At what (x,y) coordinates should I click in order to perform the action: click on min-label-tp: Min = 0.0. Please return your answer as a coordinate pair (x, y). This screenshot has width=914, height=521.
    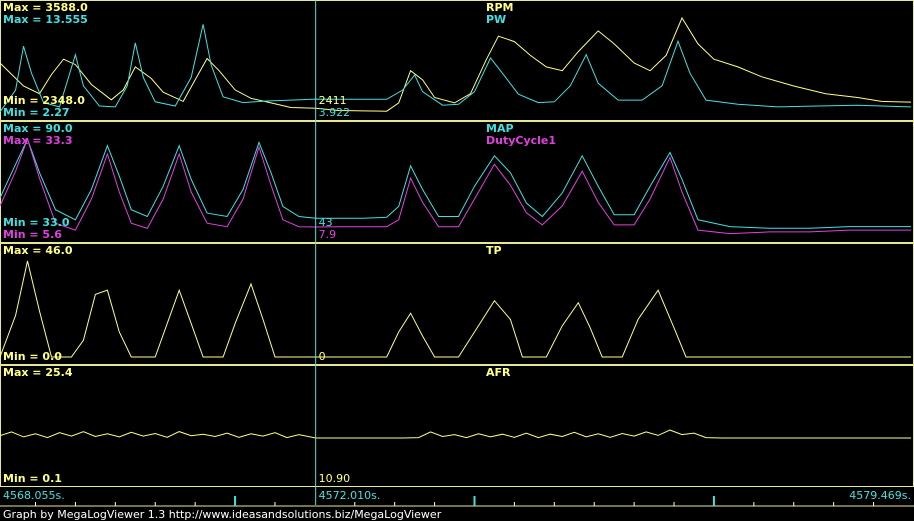
    Looking at the image, I should click on (32, 356).